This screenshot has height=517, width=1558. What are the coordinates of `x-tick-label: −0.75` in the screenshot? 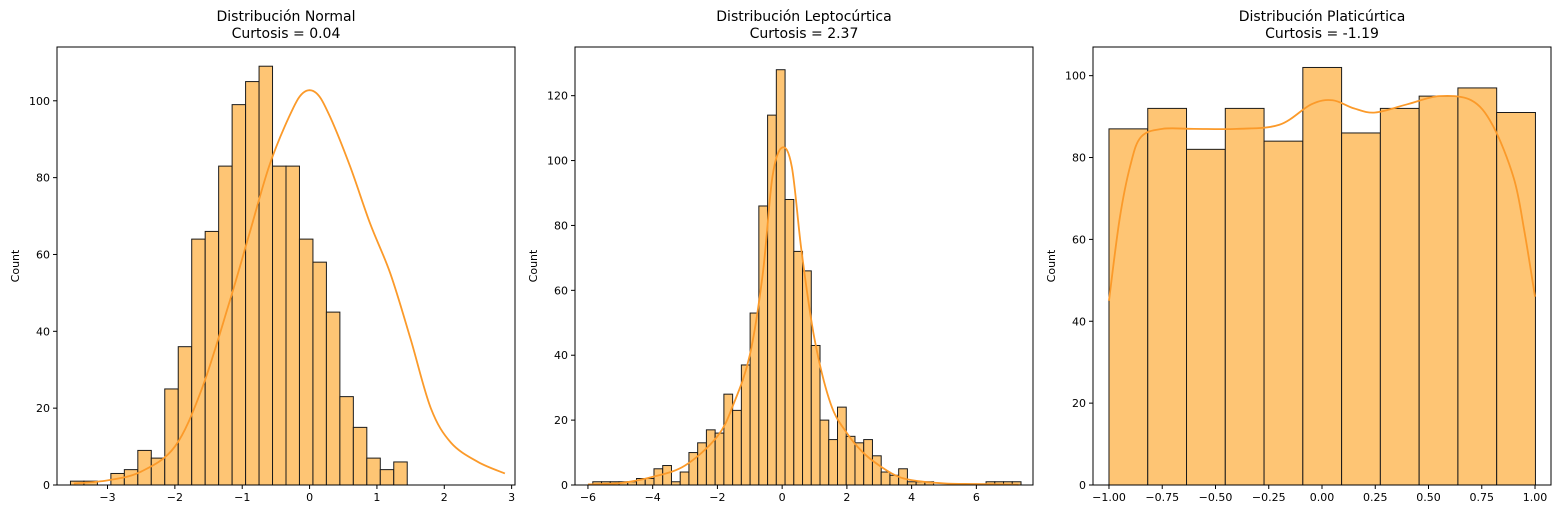 It's located at (1162, 497).